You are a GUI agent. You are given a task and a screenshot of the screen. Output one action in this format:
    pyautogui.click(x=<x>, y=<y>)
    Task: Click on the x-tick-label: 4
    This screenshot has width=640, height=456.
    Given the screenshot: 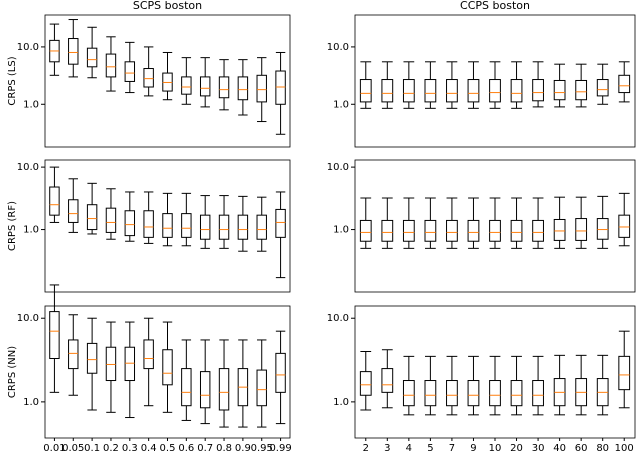 What is the action you would take?
    pyautogui.click(x=409, y=448)
    